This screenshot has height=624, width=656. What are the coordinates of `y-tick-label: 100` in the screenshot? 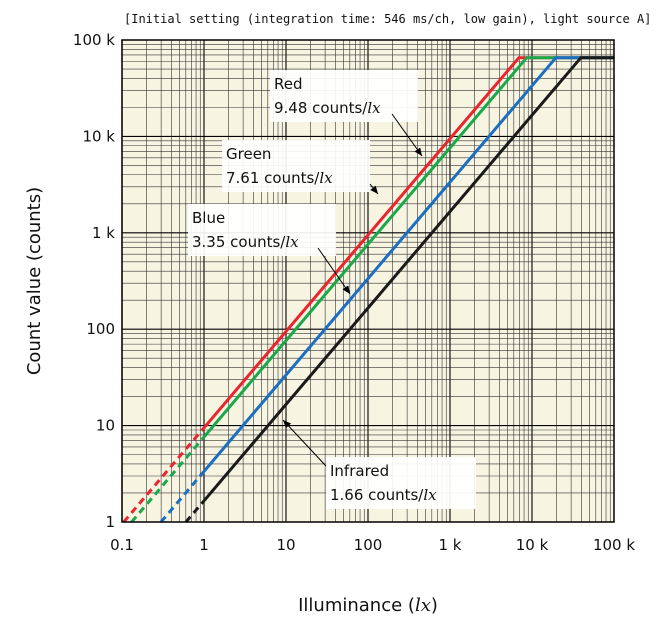 It's located at (100, 329).